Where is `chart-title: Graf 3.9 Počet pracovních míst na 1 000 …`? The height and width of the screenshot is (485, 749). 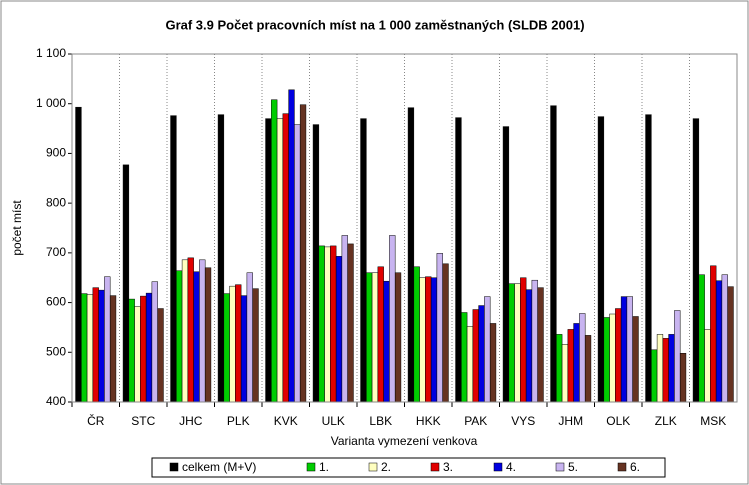 chart-title: Graf 3.9 Počet pracovních míst na 1 000 … is located at coordinates (374, 24).